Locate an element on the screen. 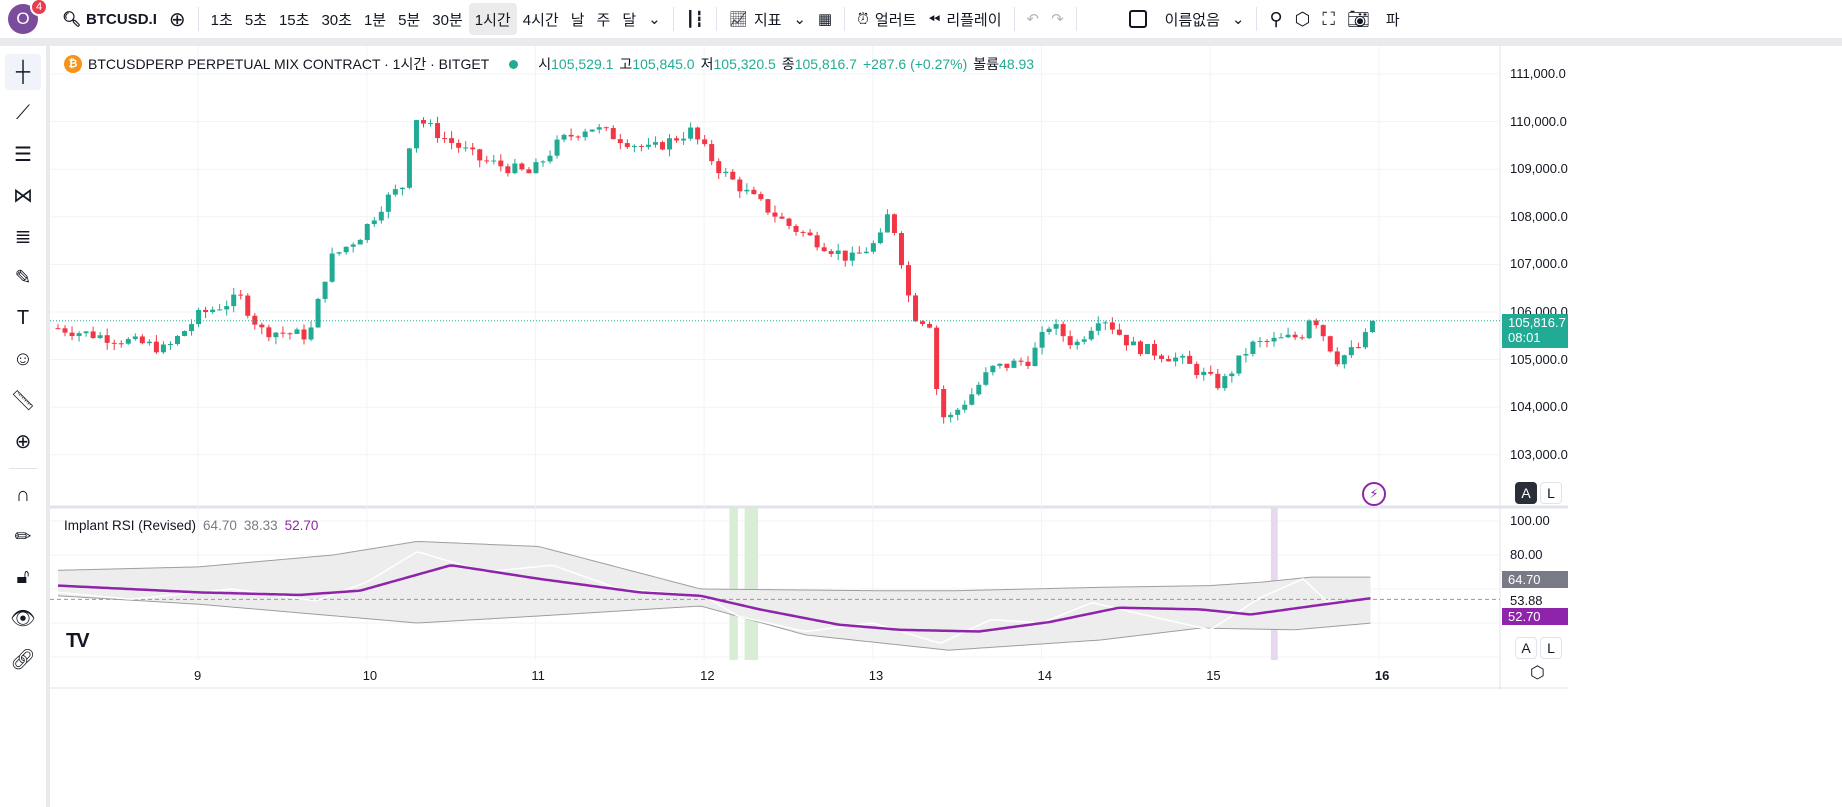 The image size is (1842, 807). magnet-tool: ∩ is located at coordinates (23, 495).